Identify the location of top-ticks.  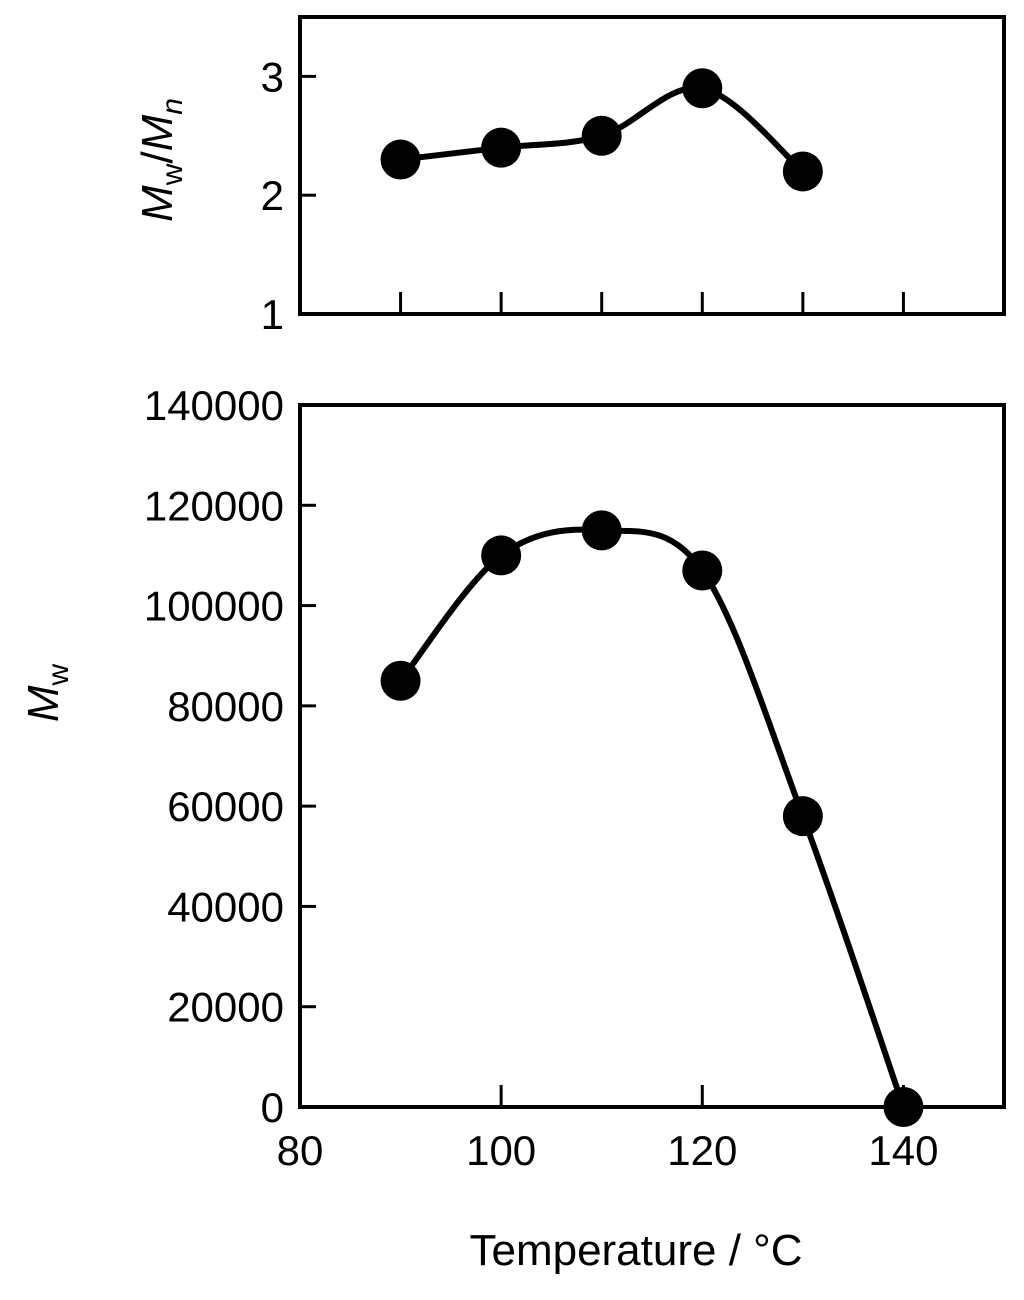
(602, 195).